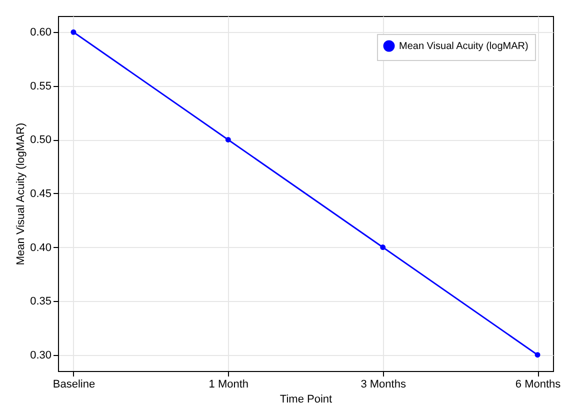 The image size is (576, 412). What do you see at coordinates (463, 46) in the screenshot?
I see `legend-label: Mean Visual Acuity (logMAR)` at bounding box center [463, 46].